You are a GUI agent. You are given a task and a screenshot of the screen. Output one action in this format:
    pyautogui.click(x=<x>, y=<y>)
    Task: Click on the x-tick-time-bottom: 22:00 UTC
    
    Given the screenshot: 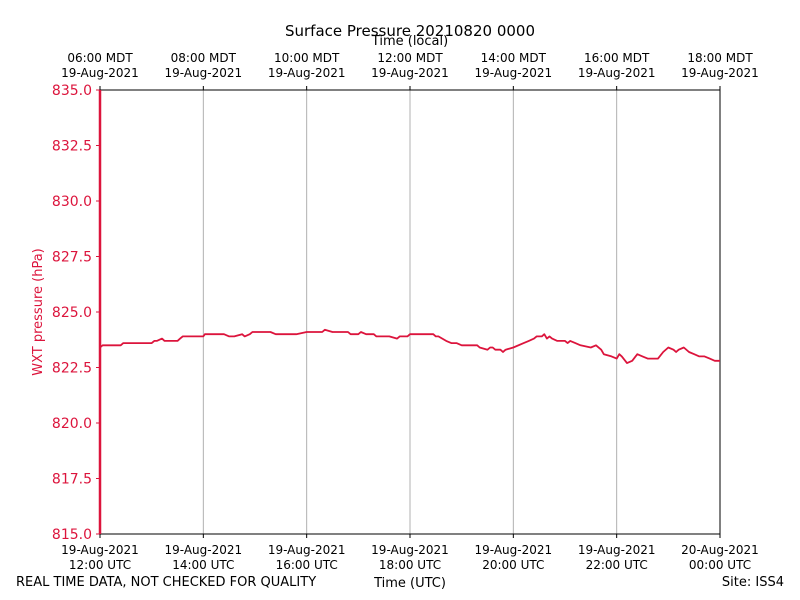 What is the action you would take?
    pyautogui.click(x=617, y=565)
    